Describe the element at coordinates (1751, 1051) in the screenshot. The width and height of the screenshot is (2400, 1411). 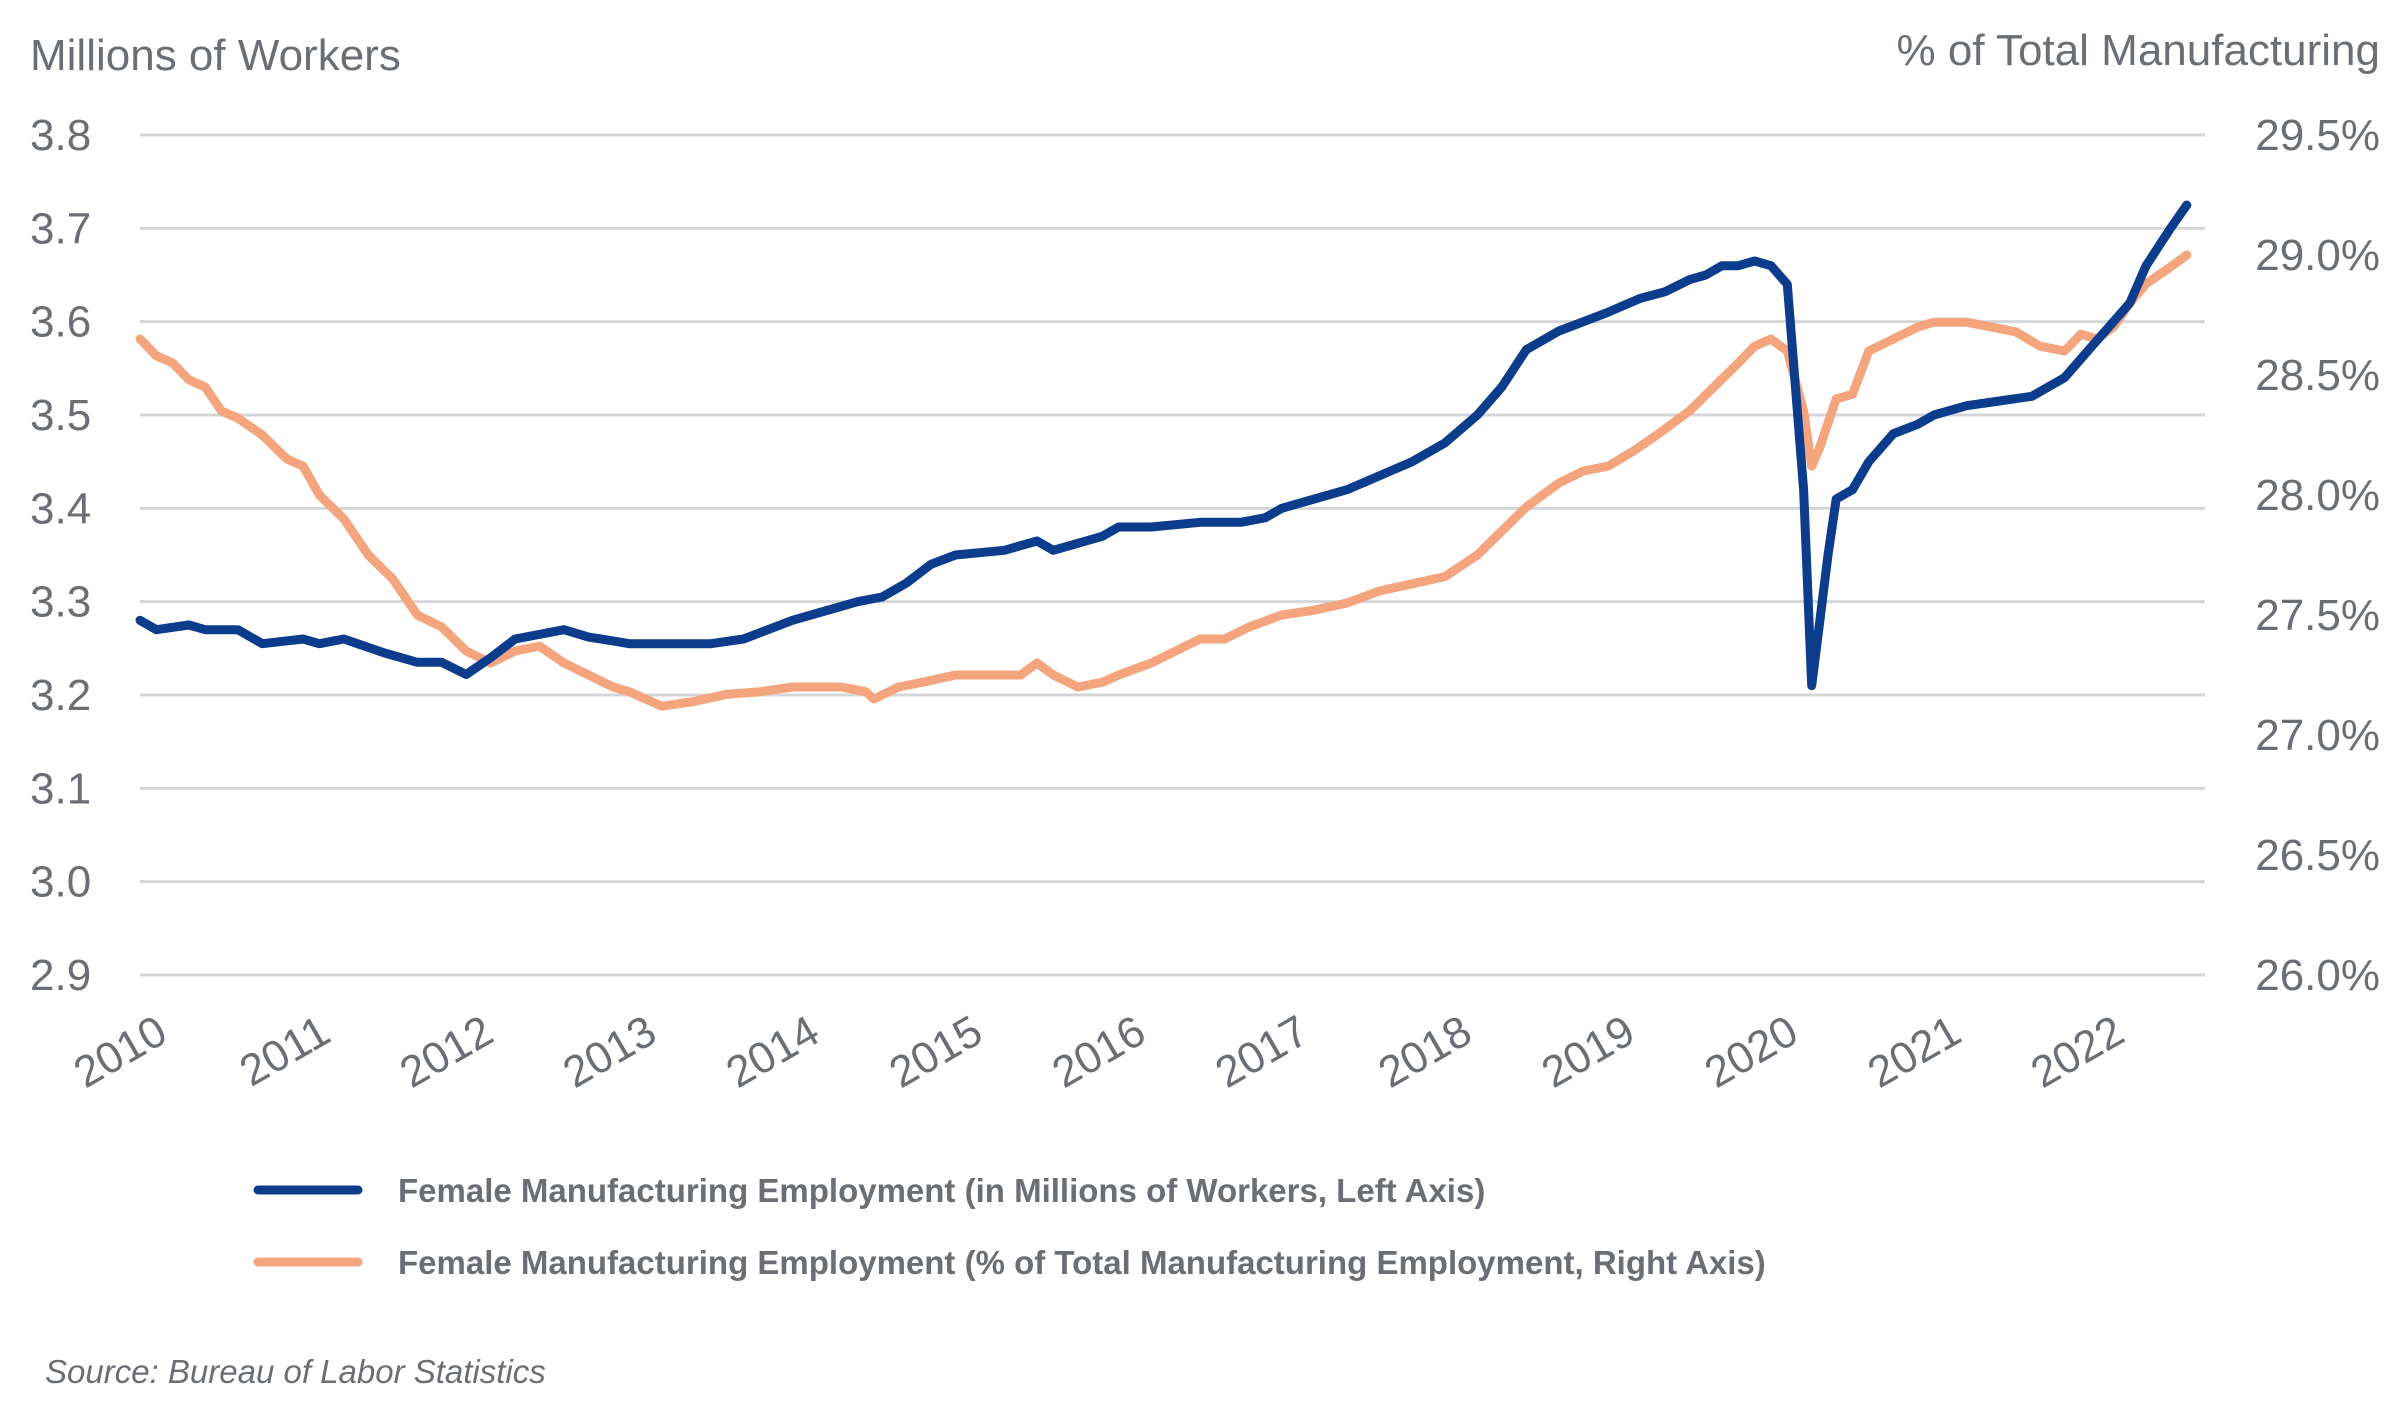
I see `x-tick-label: 2020` at that location.